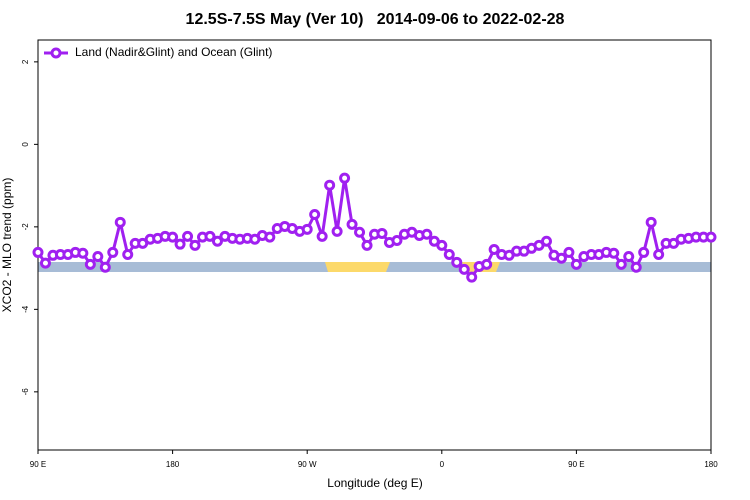 The height and width of the screenshot is (500, 750). I want to click on x-axis-label: Longitude (deg E), so click(374, 483).